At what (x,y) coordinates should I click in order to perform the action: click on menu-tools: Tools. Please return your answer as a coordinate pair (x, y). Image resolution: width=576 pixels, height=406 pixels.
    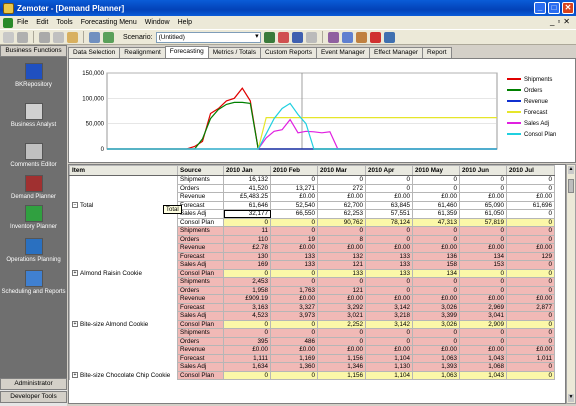
    Looking at the image, I should click on (64, 22).